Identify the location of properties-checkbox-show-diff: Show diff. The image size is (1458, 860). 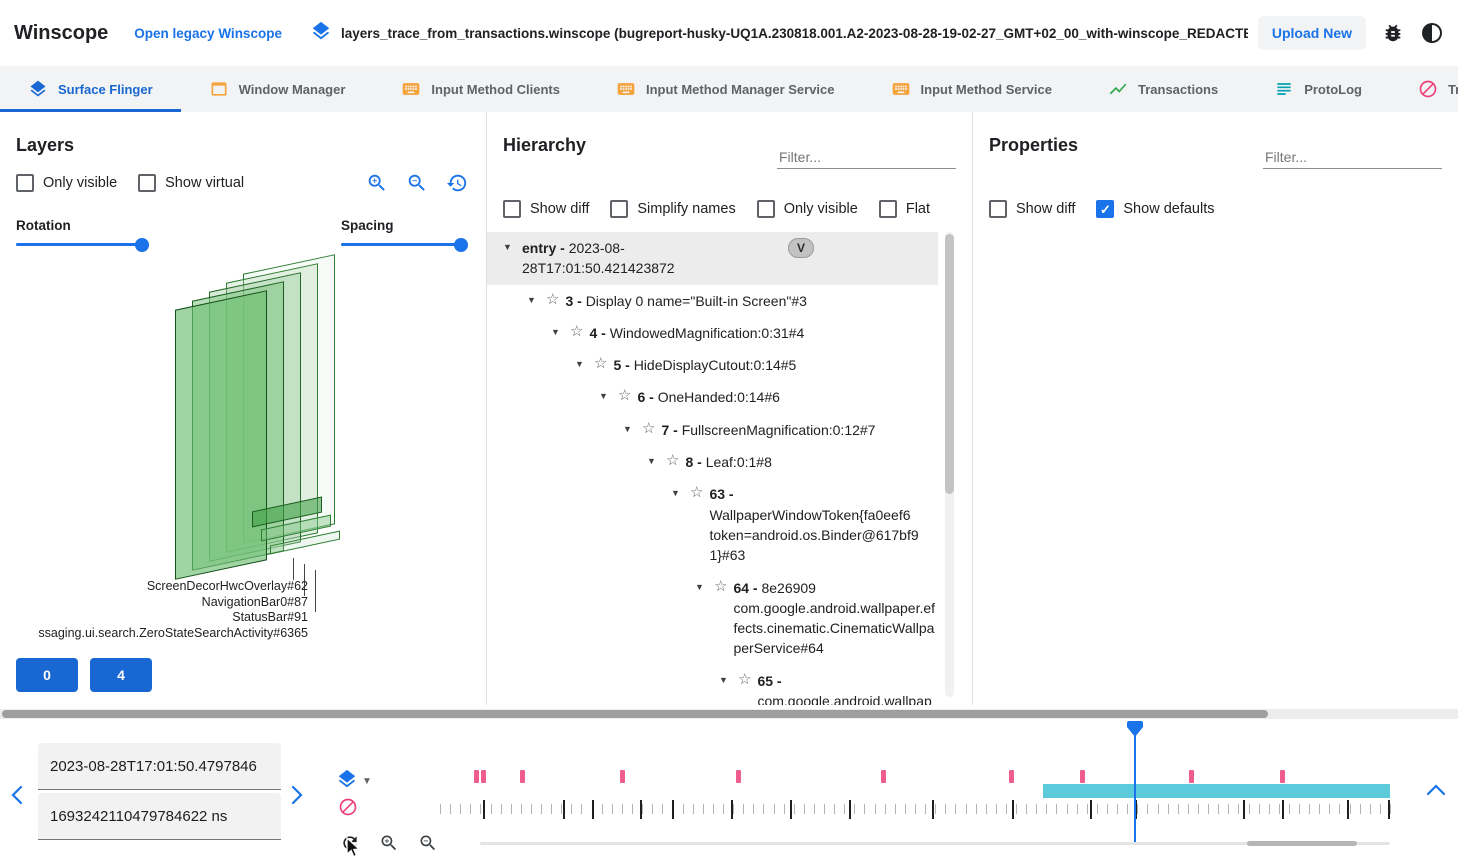
(1032, 209).